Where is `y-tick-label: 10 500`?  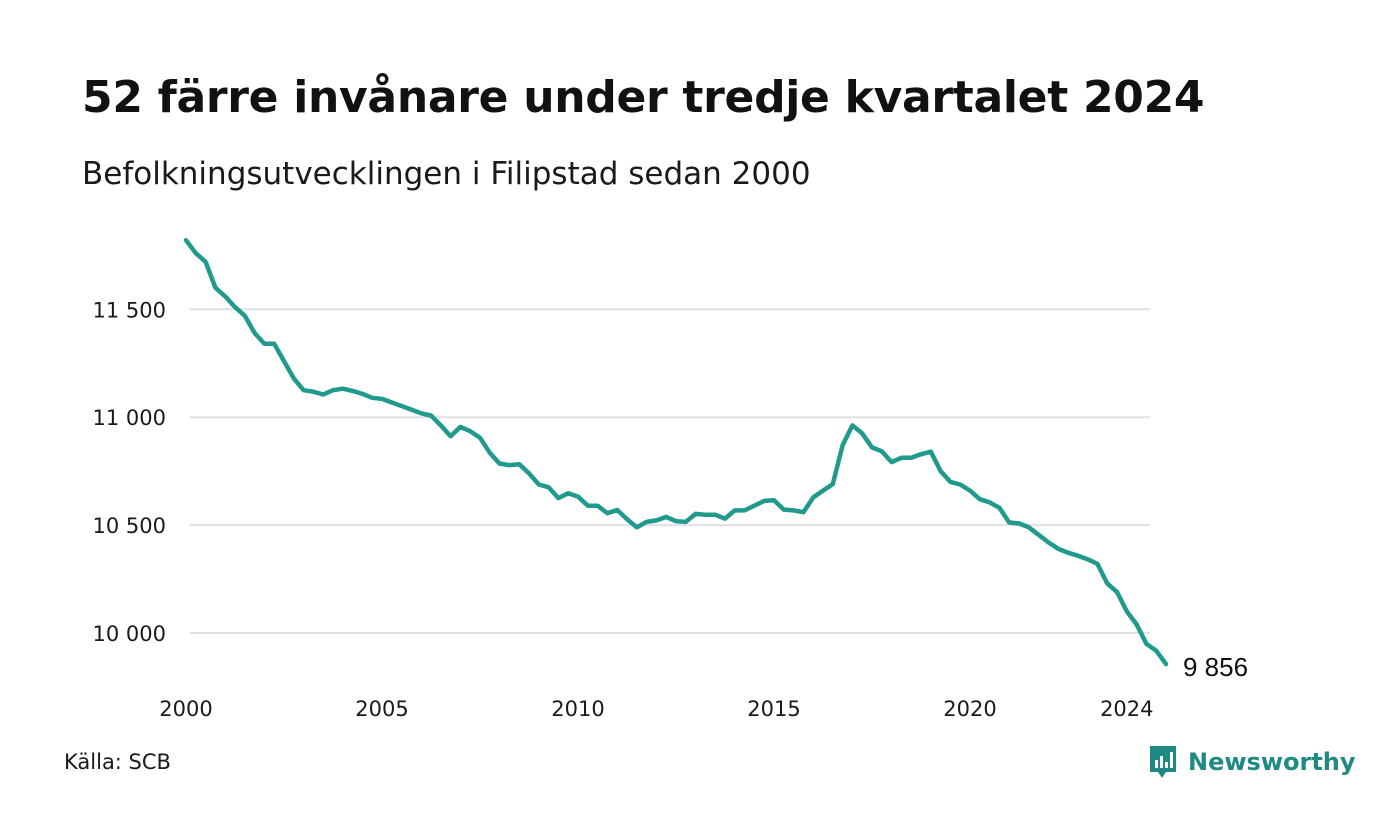
y-tick-label: 10 500 is located at coordinates (129, 526).